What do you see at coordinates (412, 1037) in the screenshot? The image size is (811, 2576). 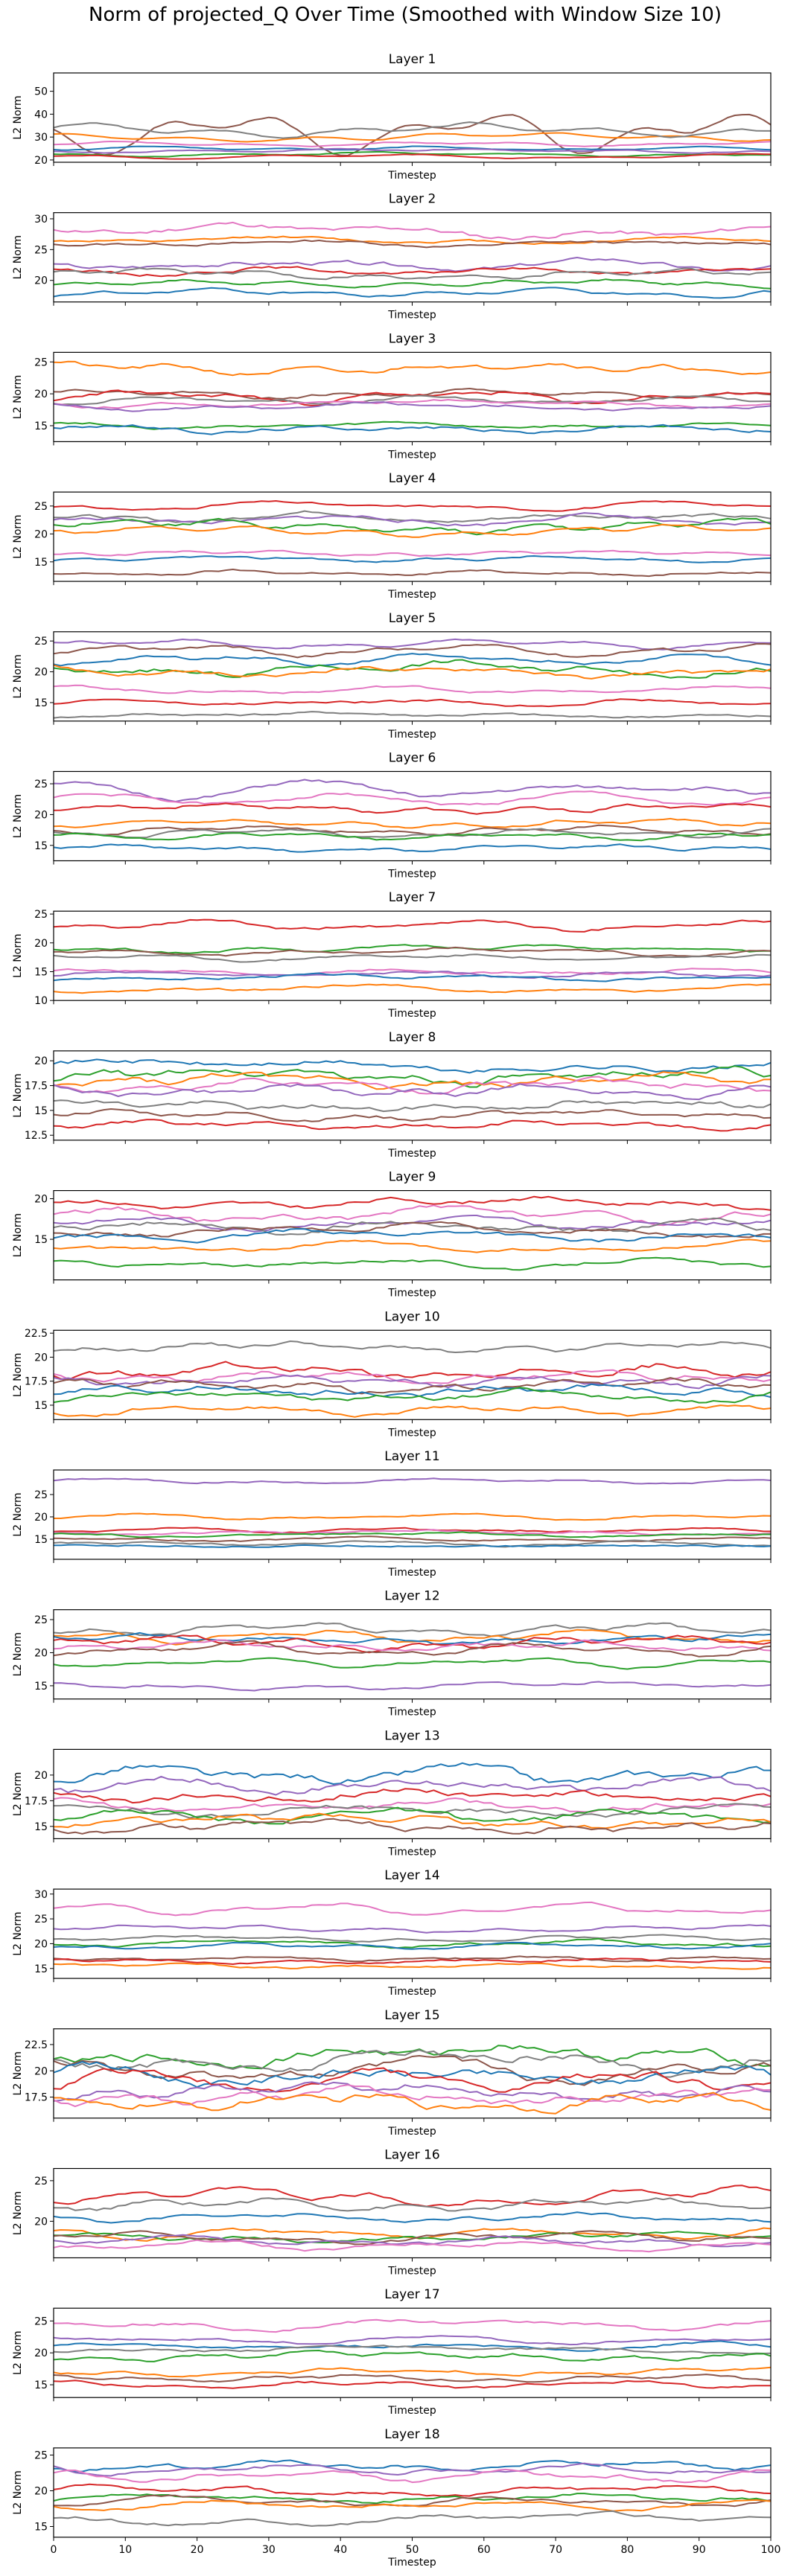 I see `chart-title: Layer 8` at bounding box center [412, 1037].